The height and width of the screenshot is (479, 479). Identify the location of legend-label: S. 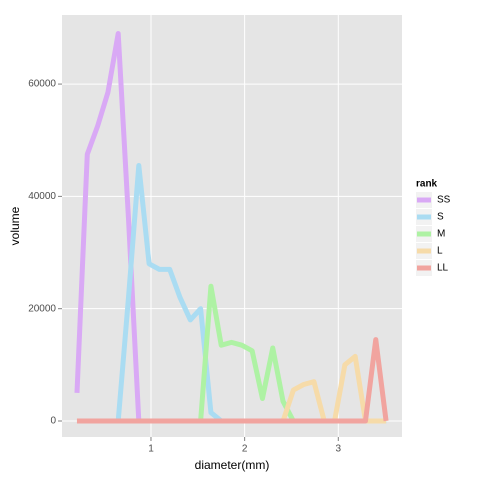
(440, 217).